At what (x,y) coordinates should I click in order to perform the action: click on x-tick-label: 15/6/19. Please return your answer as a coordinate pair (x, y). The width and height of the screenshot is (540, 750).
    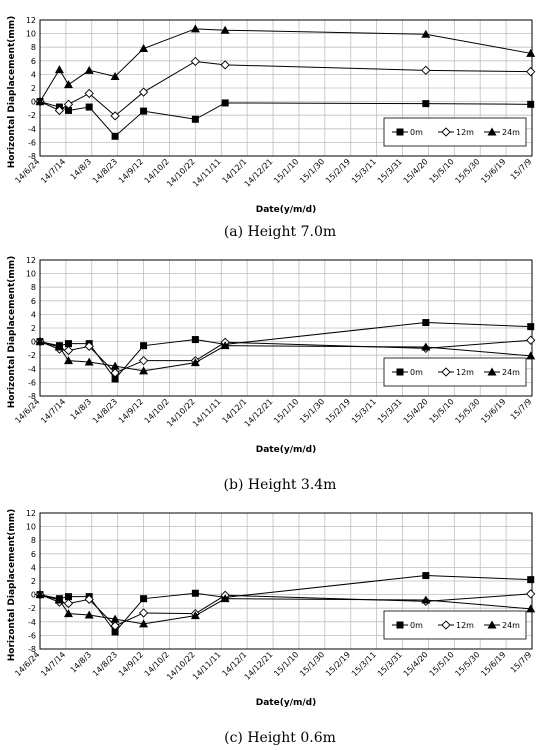
    Looking at the image, I should click on (493, 171).